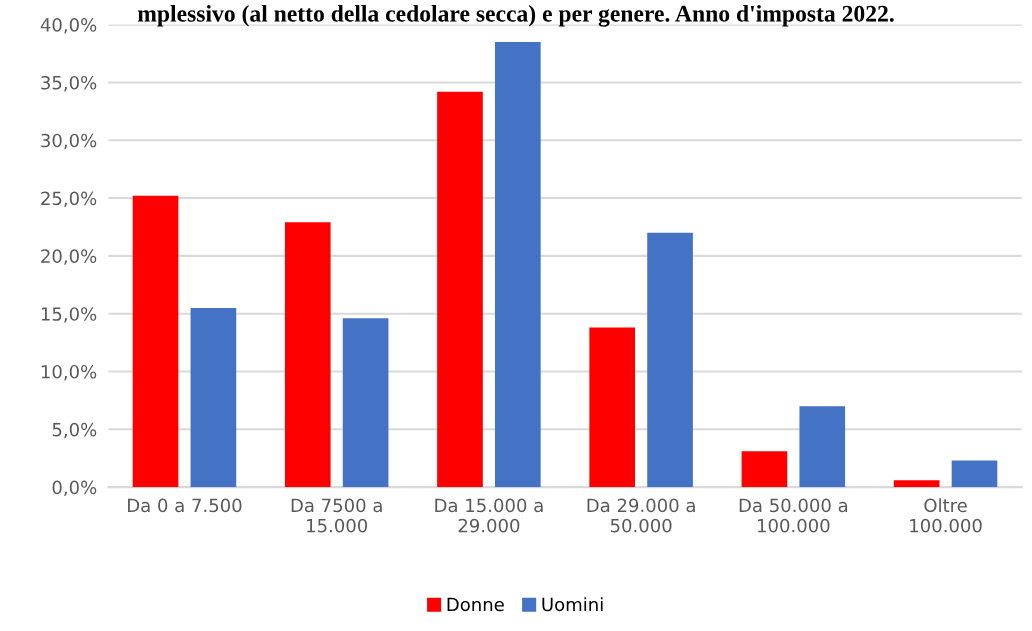  Describe the element at coordinates (69, 257) in the screenshot. I see `y-tick-label: 20,0%` at that location.